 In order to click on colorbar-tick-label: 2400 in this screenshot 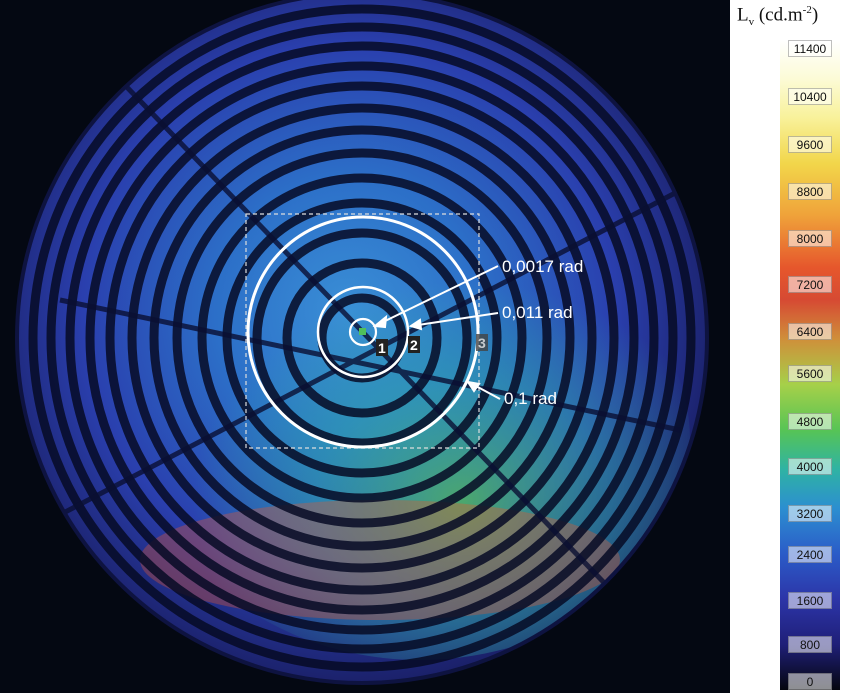, I will do `click(810, 554)`.